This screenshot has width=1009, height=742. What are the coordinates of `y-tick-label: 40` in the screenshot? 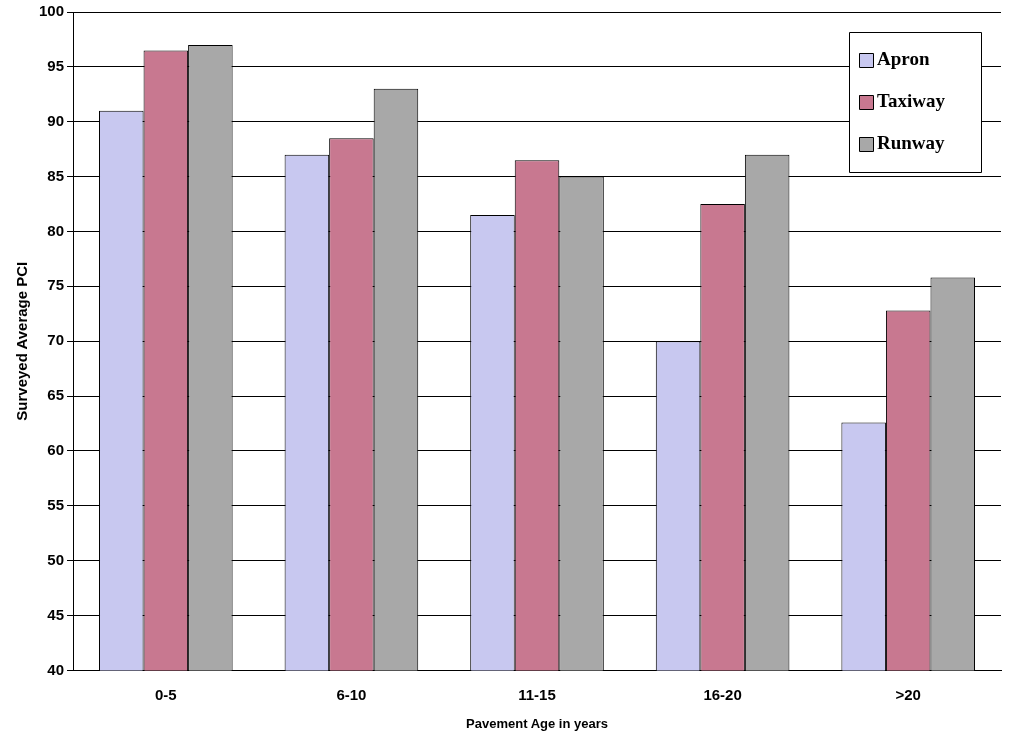 It's located at (56, 669).